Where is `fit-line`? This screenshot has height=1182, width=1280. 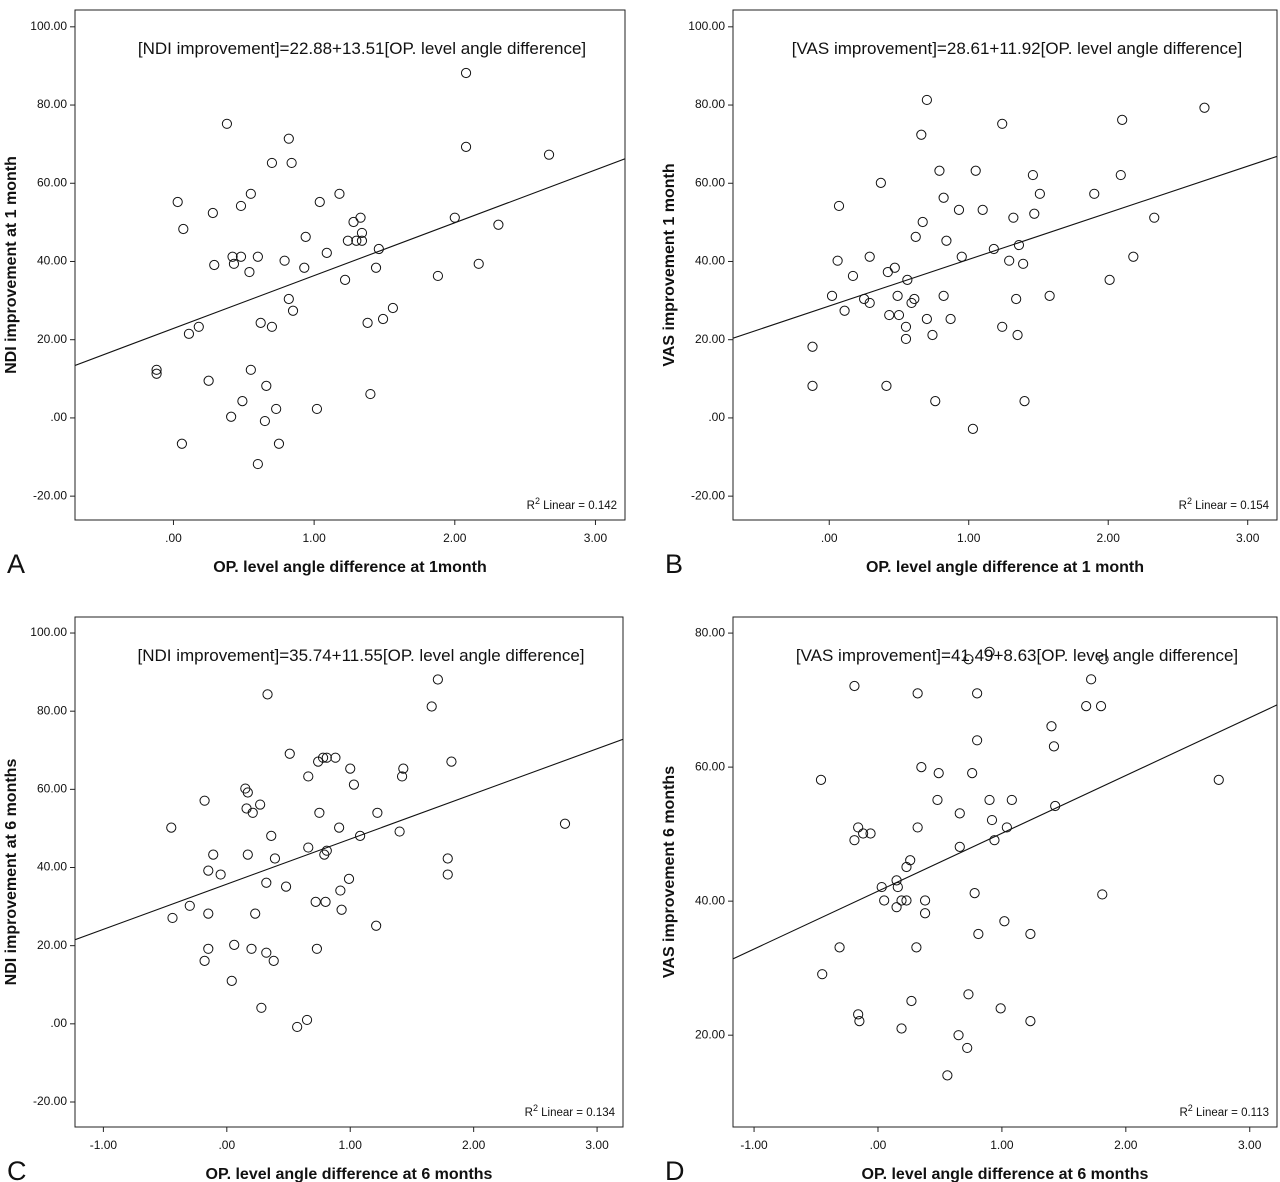 fit-line is located at coordinates (350, 262).